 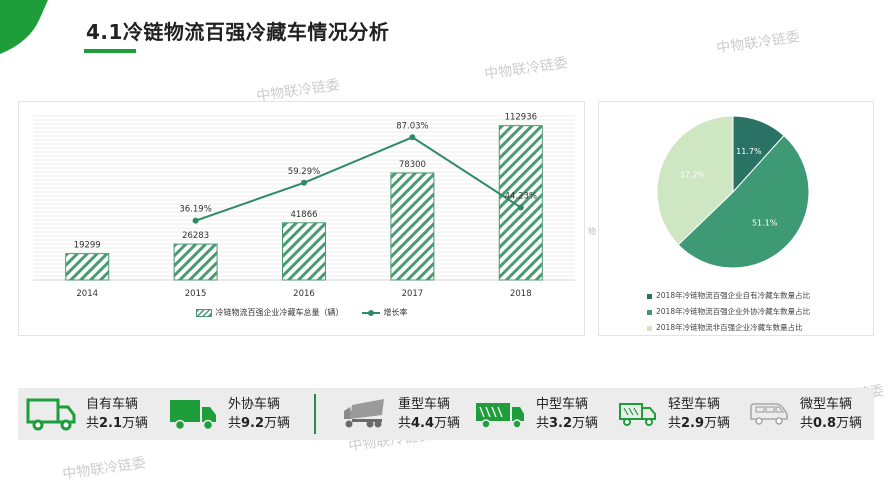 What do you see at coordinates (805, 414) in the screenshot?
I see `vehicle-micro: 微型车辆 共0.8万辆` at bounding box center [805, 414].